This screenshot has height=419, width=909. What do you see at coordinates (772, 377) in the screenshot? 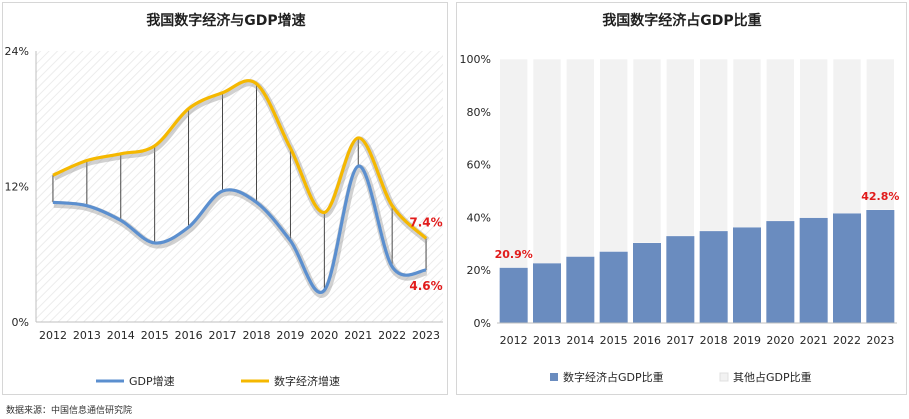
I see `legend-label: 其他占GDP比重` at bounding box center [772, 377].